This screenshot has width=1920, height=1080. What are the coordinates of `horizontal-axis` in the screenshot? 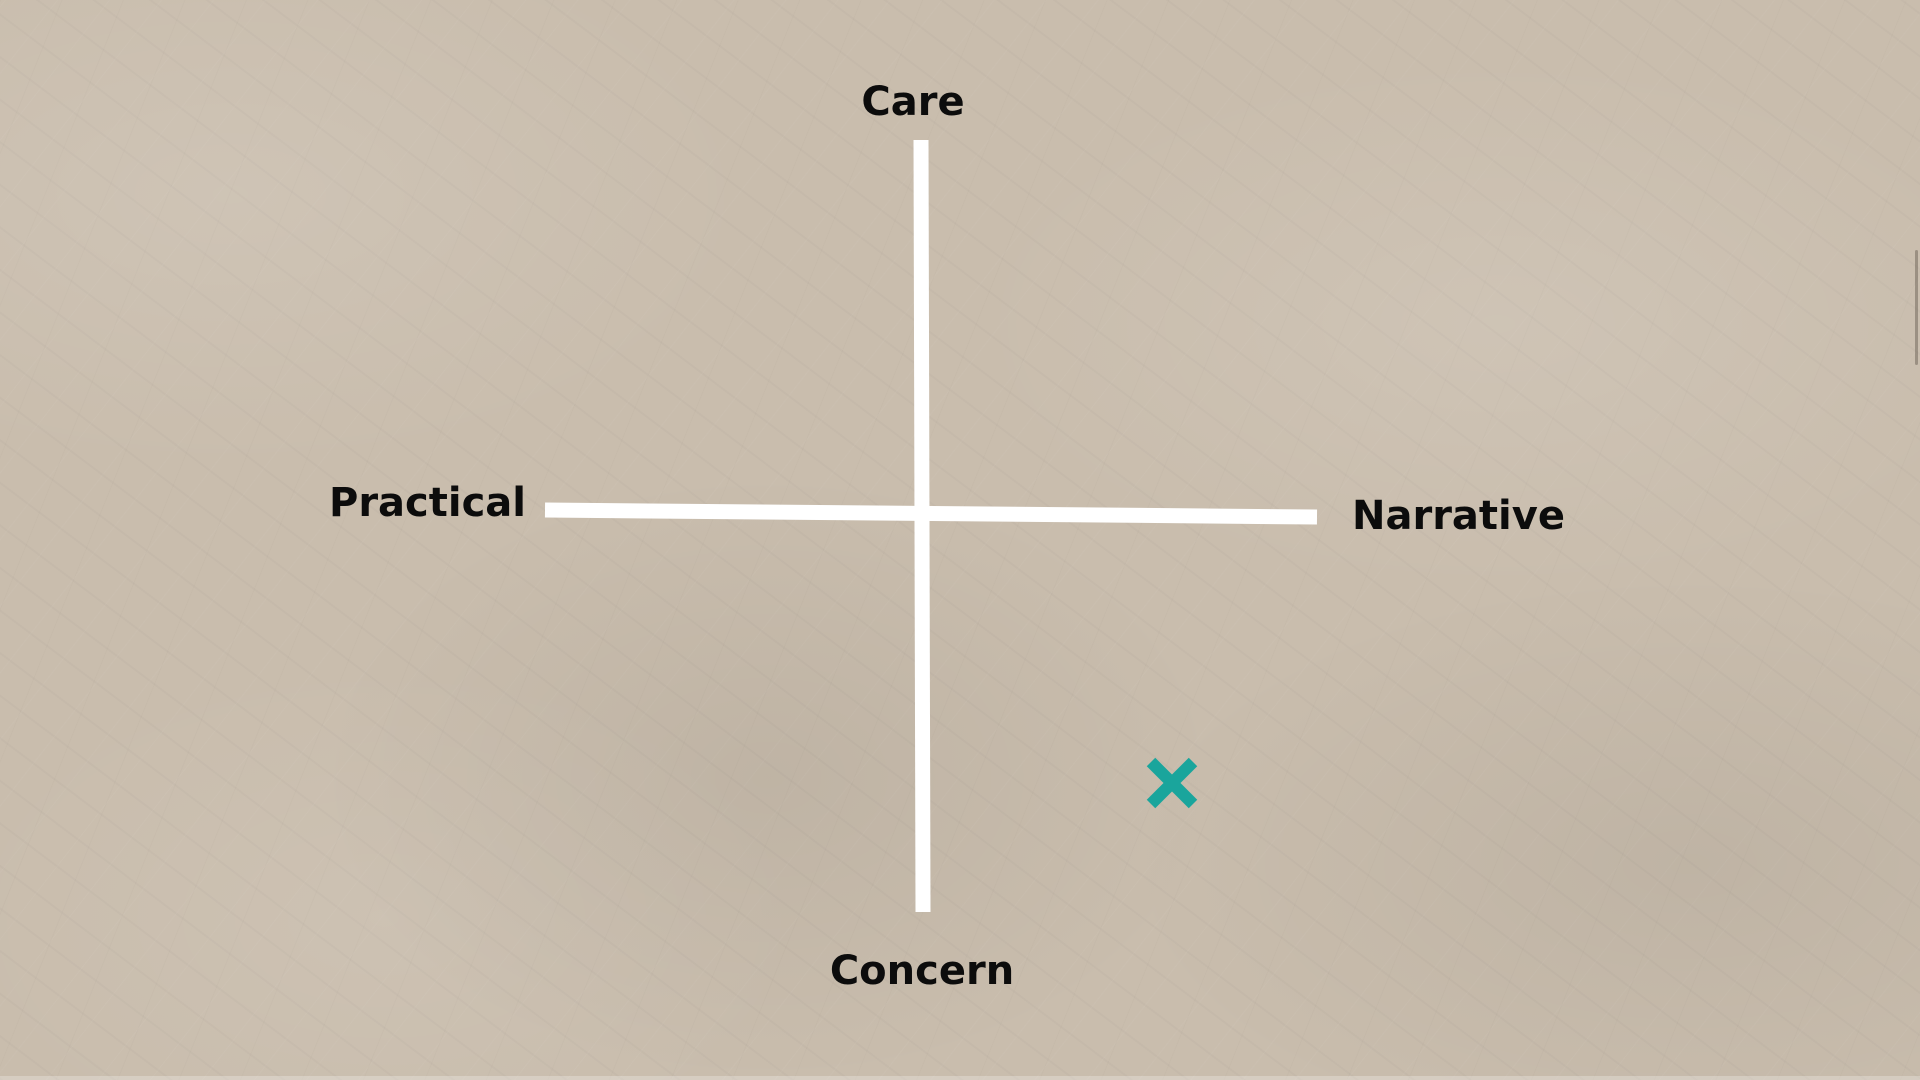 It's located at (931, 513).